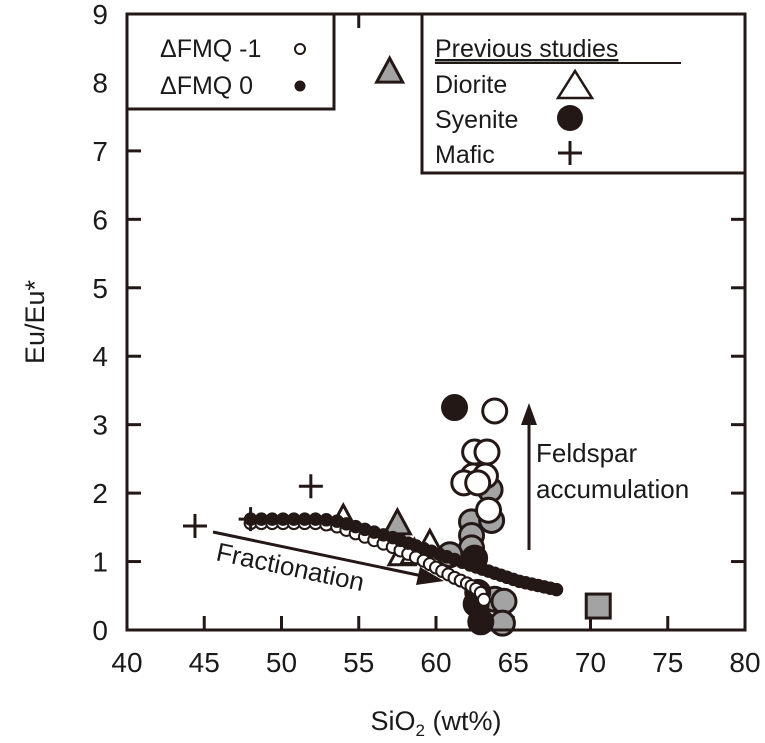 The width and height of the screenshot is (765, 743). What do you see at coordinates (210, 49) in the screenshot?
I see `legend-model-label-fmq-1: ΔFMQ -1` at bounding box center [210, 49].